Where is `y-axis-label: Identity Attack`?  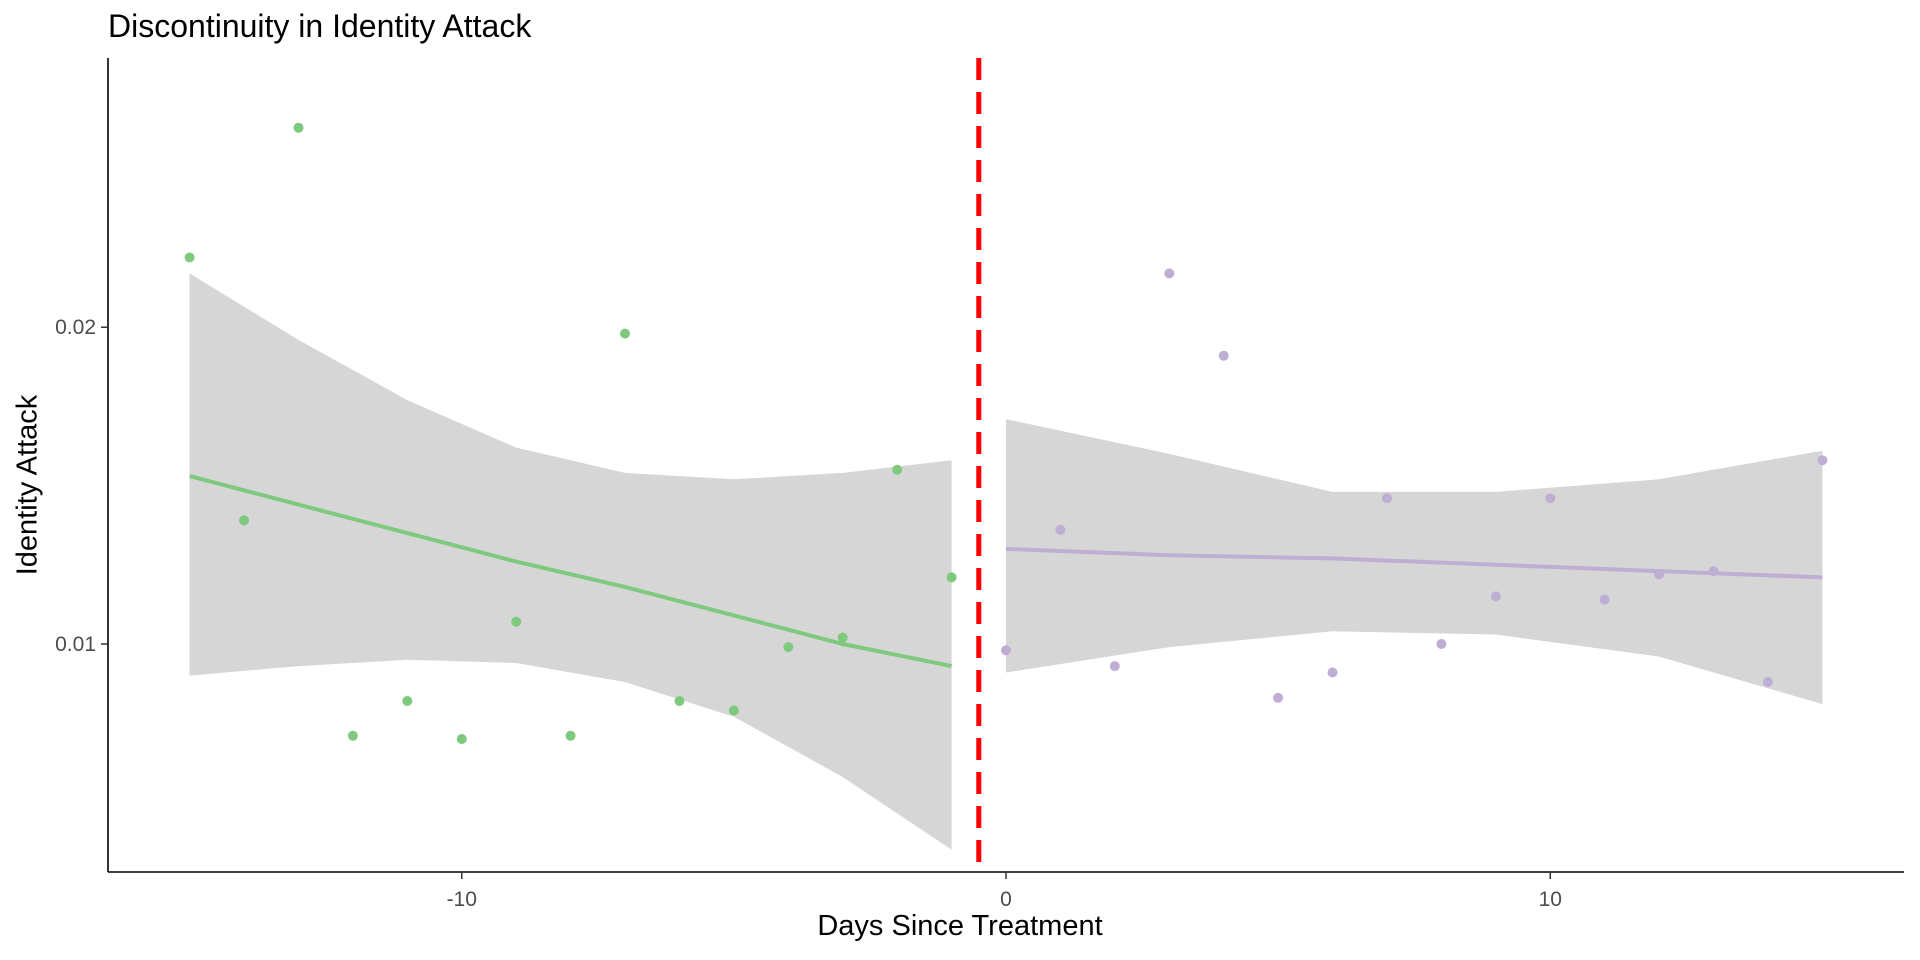
y-axis-label: Identity Attack is located at coordinates (27, 485).